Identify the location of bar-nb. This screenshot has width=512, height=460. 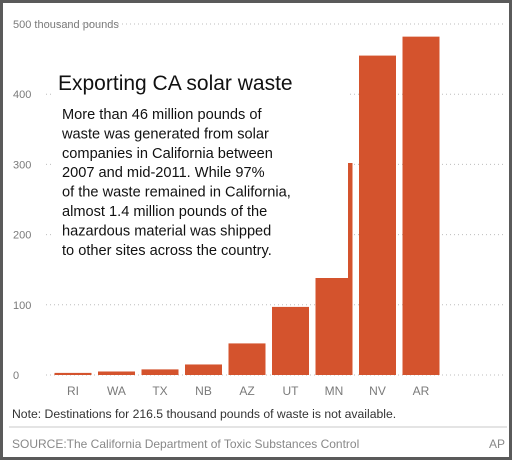
(203, 369).